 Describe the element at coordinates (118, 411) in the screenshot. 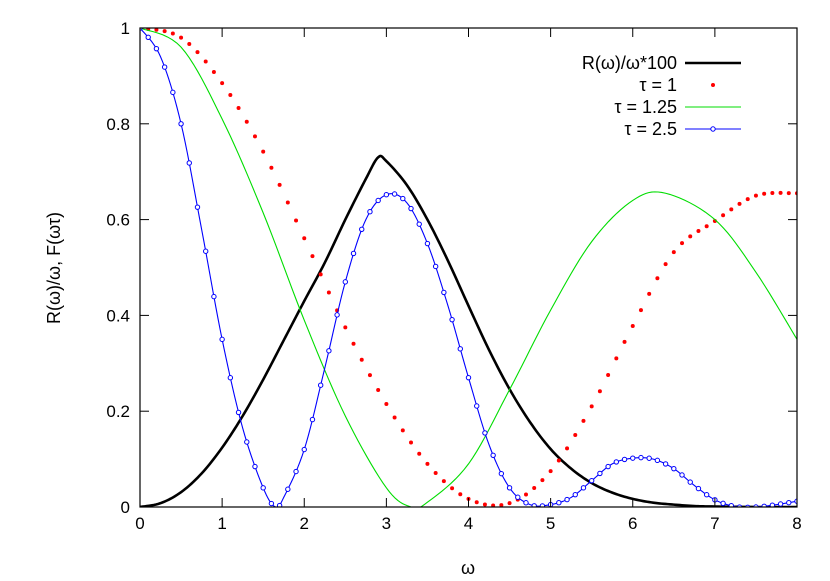

I see `y-tick-label: 0.2` at that location.